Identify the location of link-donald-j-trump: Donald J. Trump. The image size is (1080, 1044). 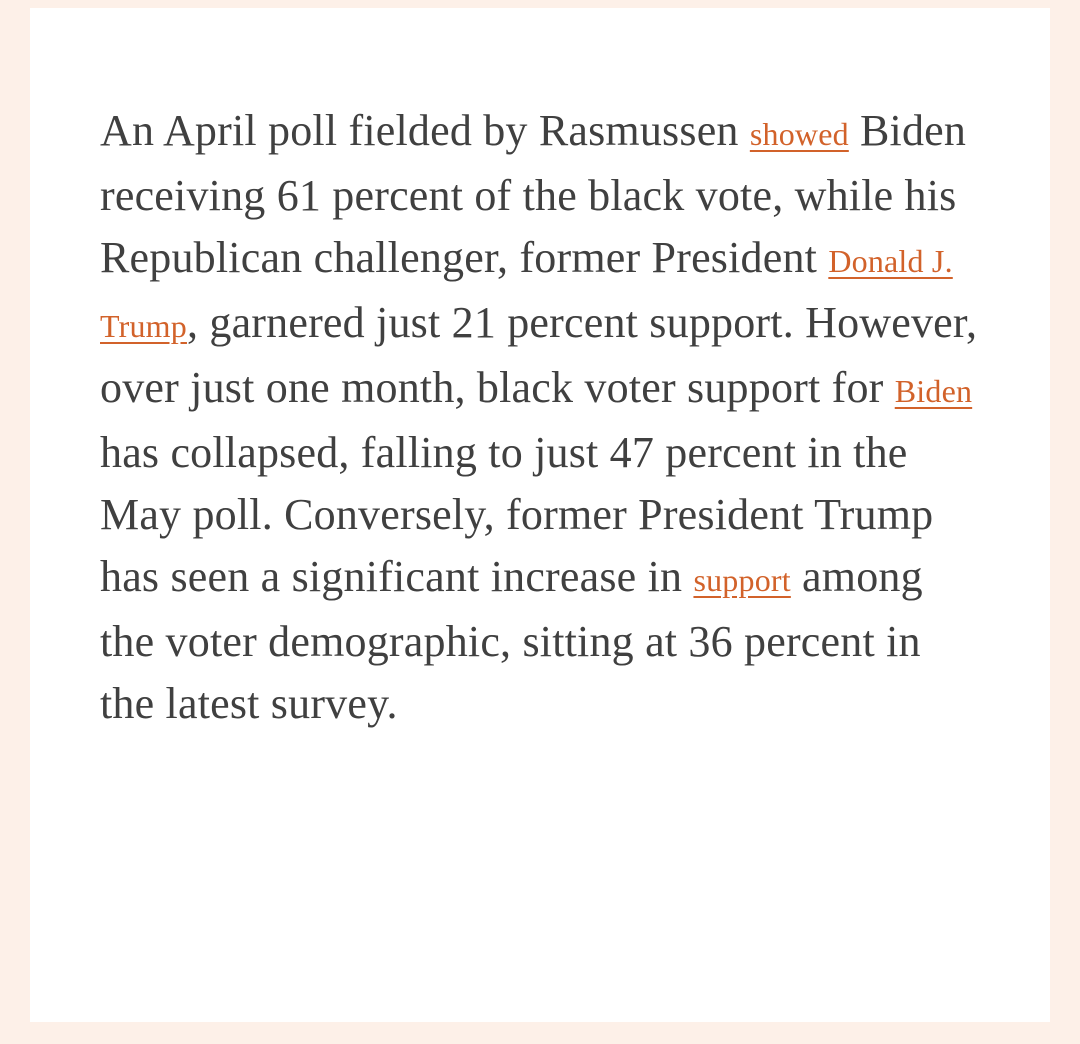
(526, 293).